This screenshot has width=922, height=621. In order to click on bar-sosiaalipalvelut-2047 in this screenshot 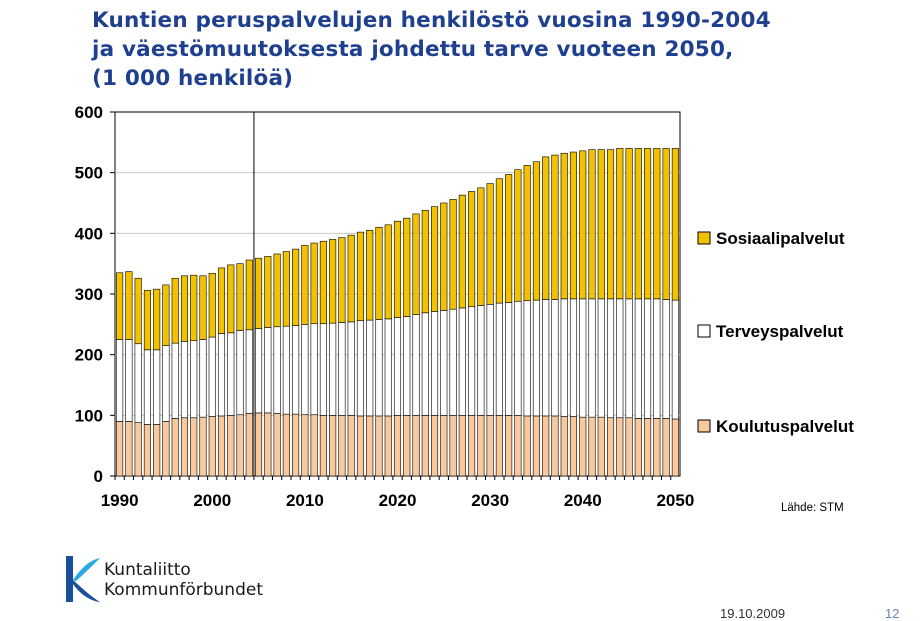, I will do `click(648, 224)`.